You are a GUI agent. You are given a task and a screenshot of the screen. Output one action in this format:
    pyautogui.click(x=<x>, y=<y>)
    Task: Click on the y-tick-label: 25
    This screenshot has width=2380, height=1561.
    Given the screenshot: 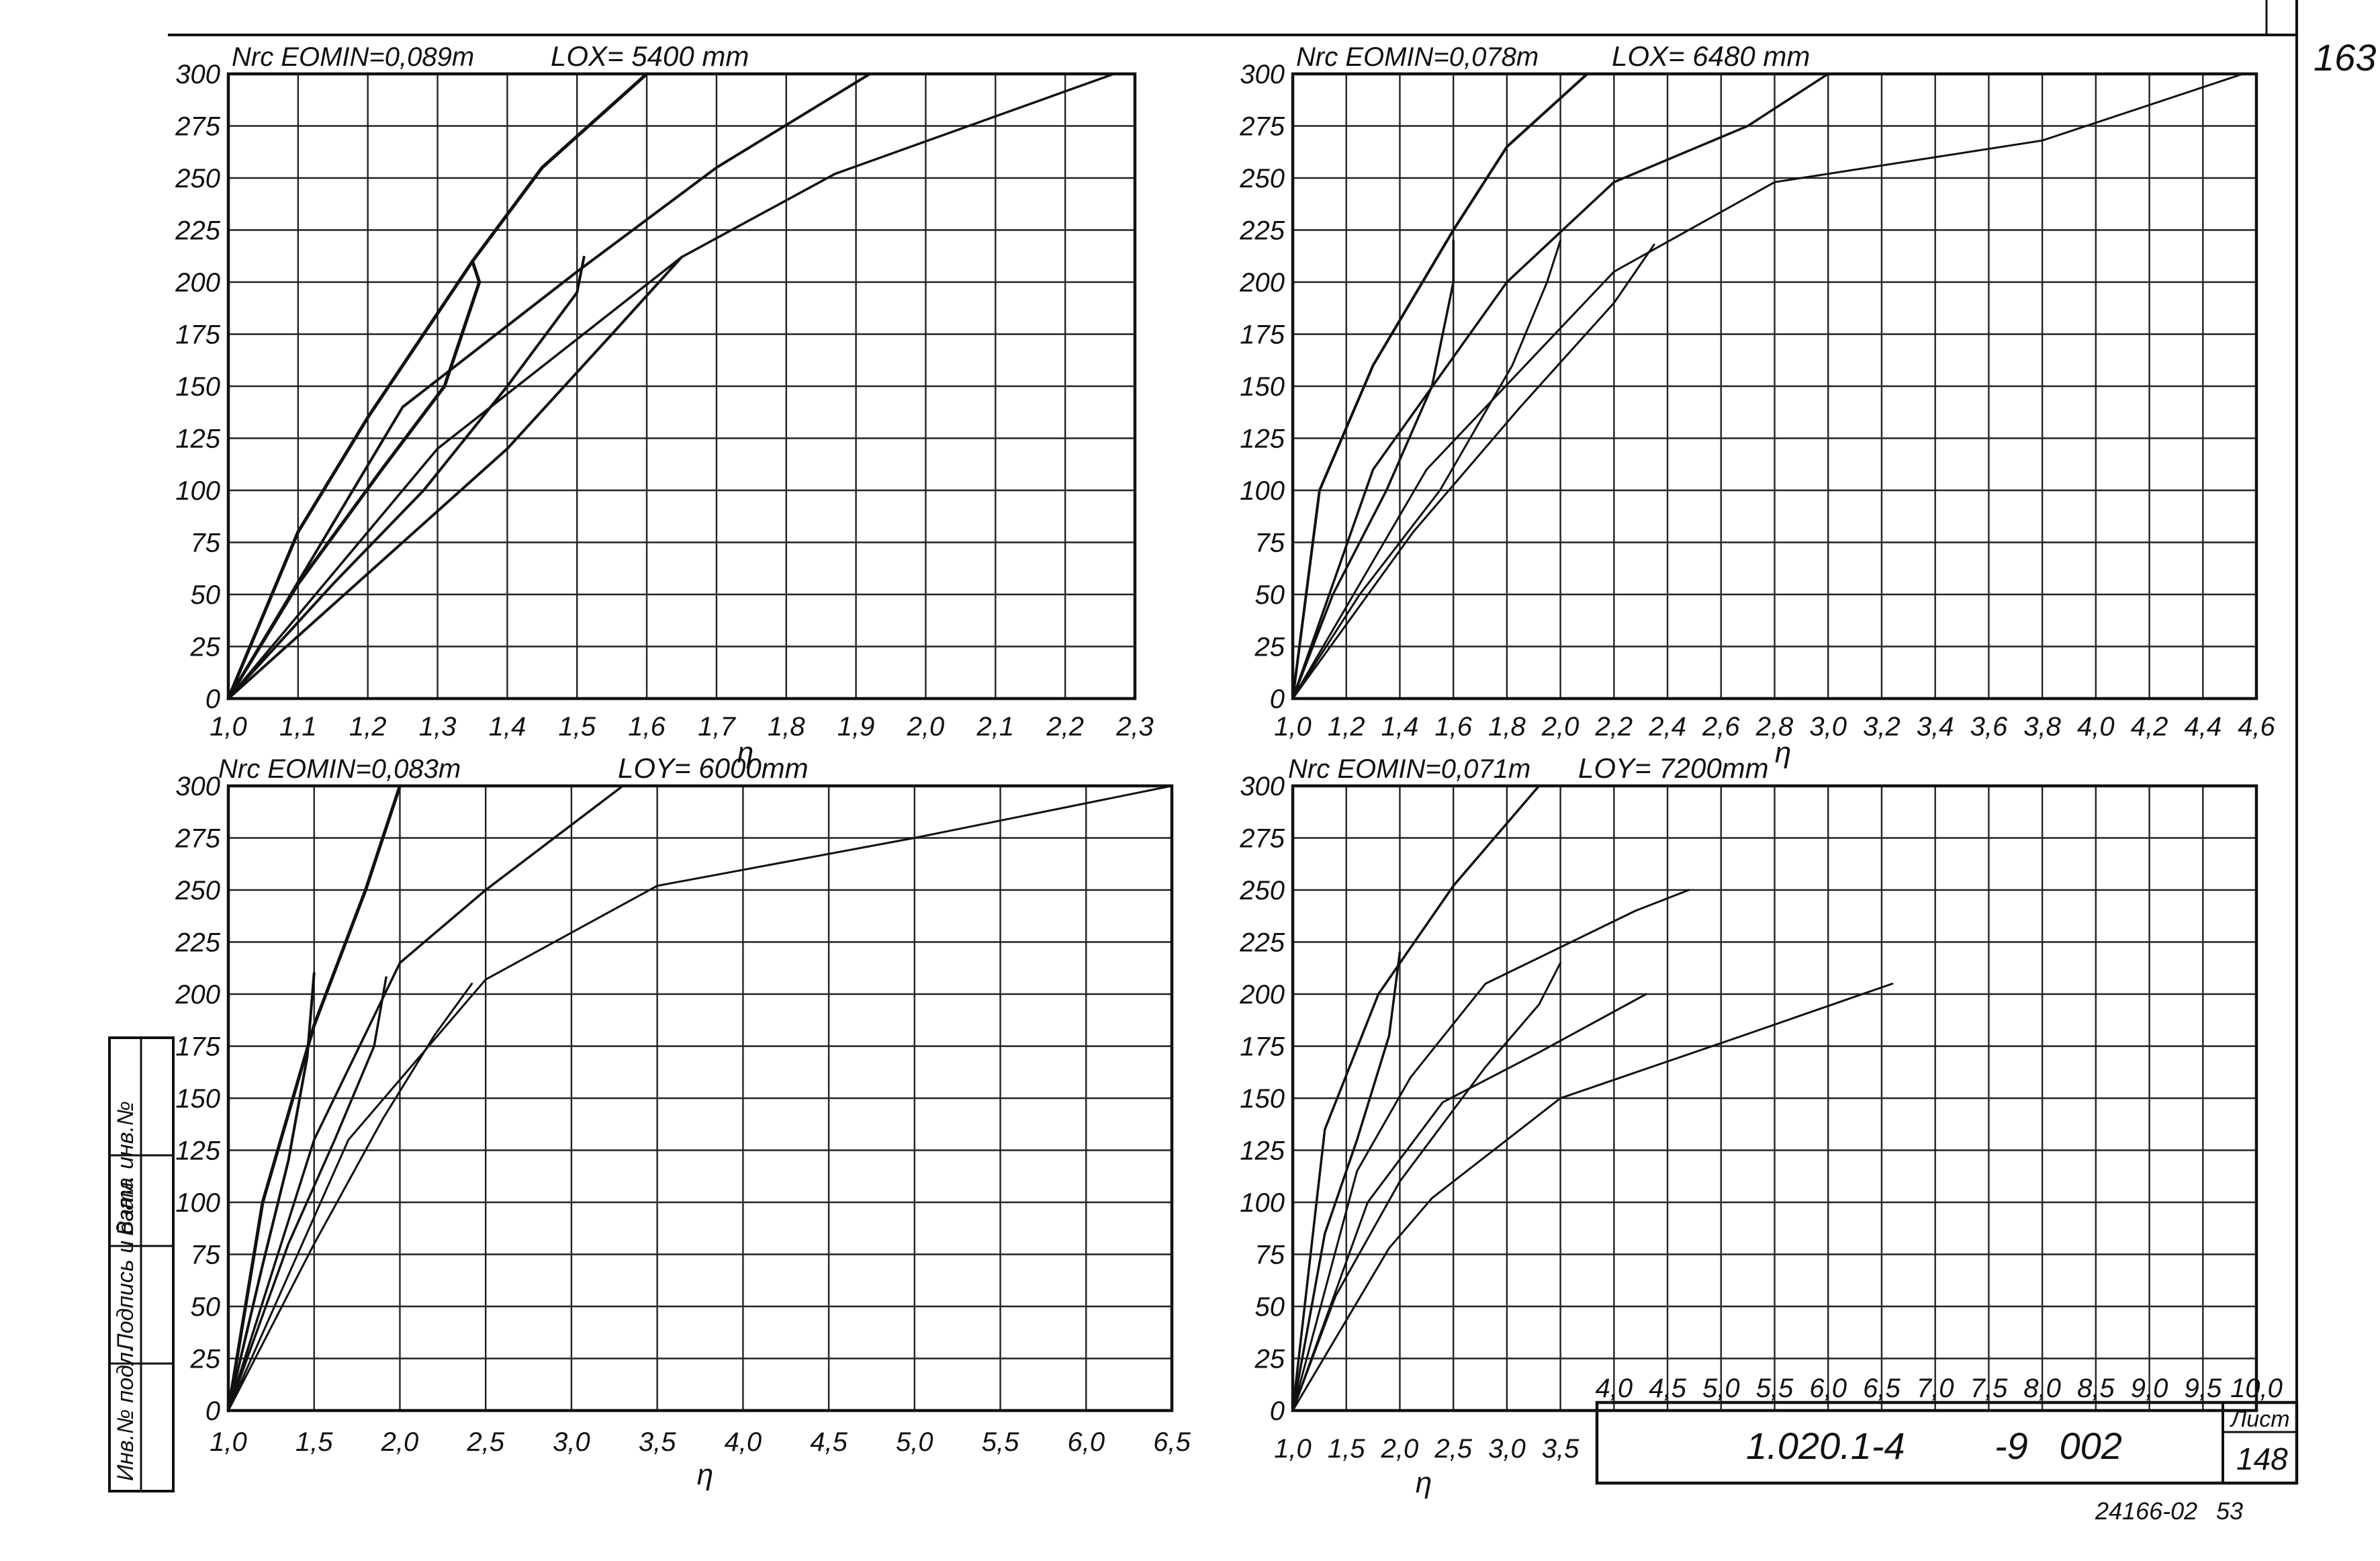 What is the action you would take?
    pyautogui.click(x=205, y=648)
    